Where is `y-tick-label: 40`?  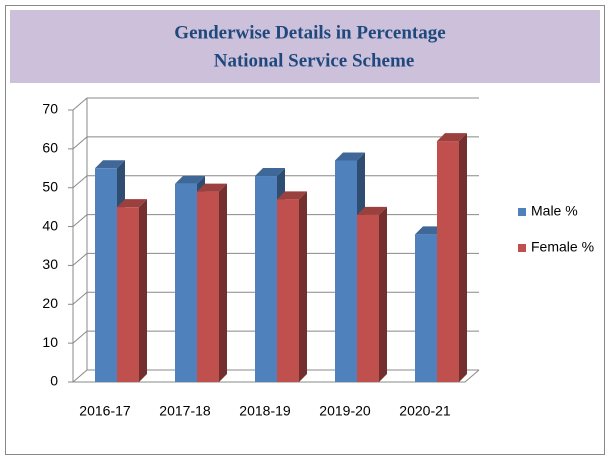 y-tick-label: 40 is located at coordinates (50, 225).